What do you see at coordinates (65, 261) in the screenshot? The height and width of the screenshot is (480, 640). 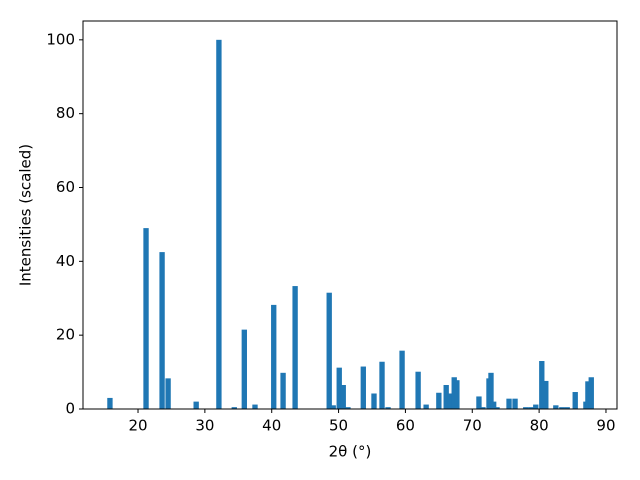 I see `y-tick-label: 40` at bounding box center [65, 261].